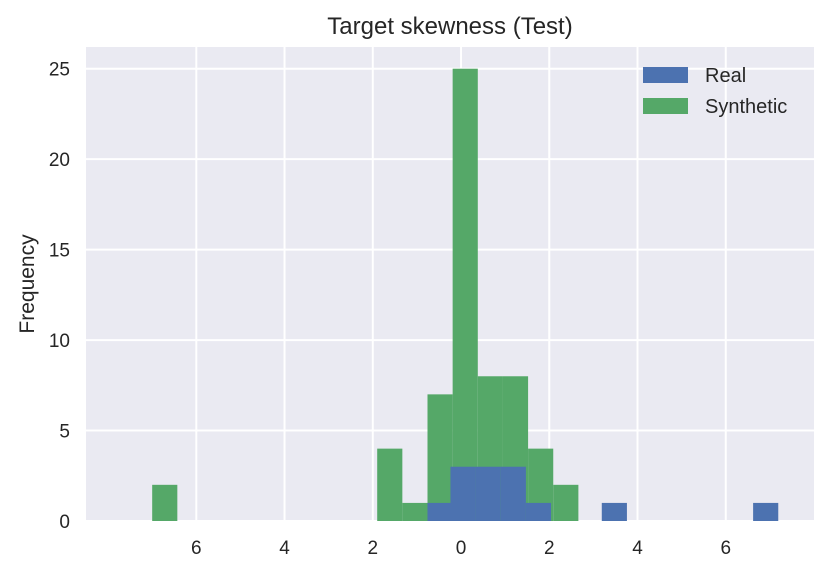  I want to click on x-tick-label: 0, so click(461, 548).